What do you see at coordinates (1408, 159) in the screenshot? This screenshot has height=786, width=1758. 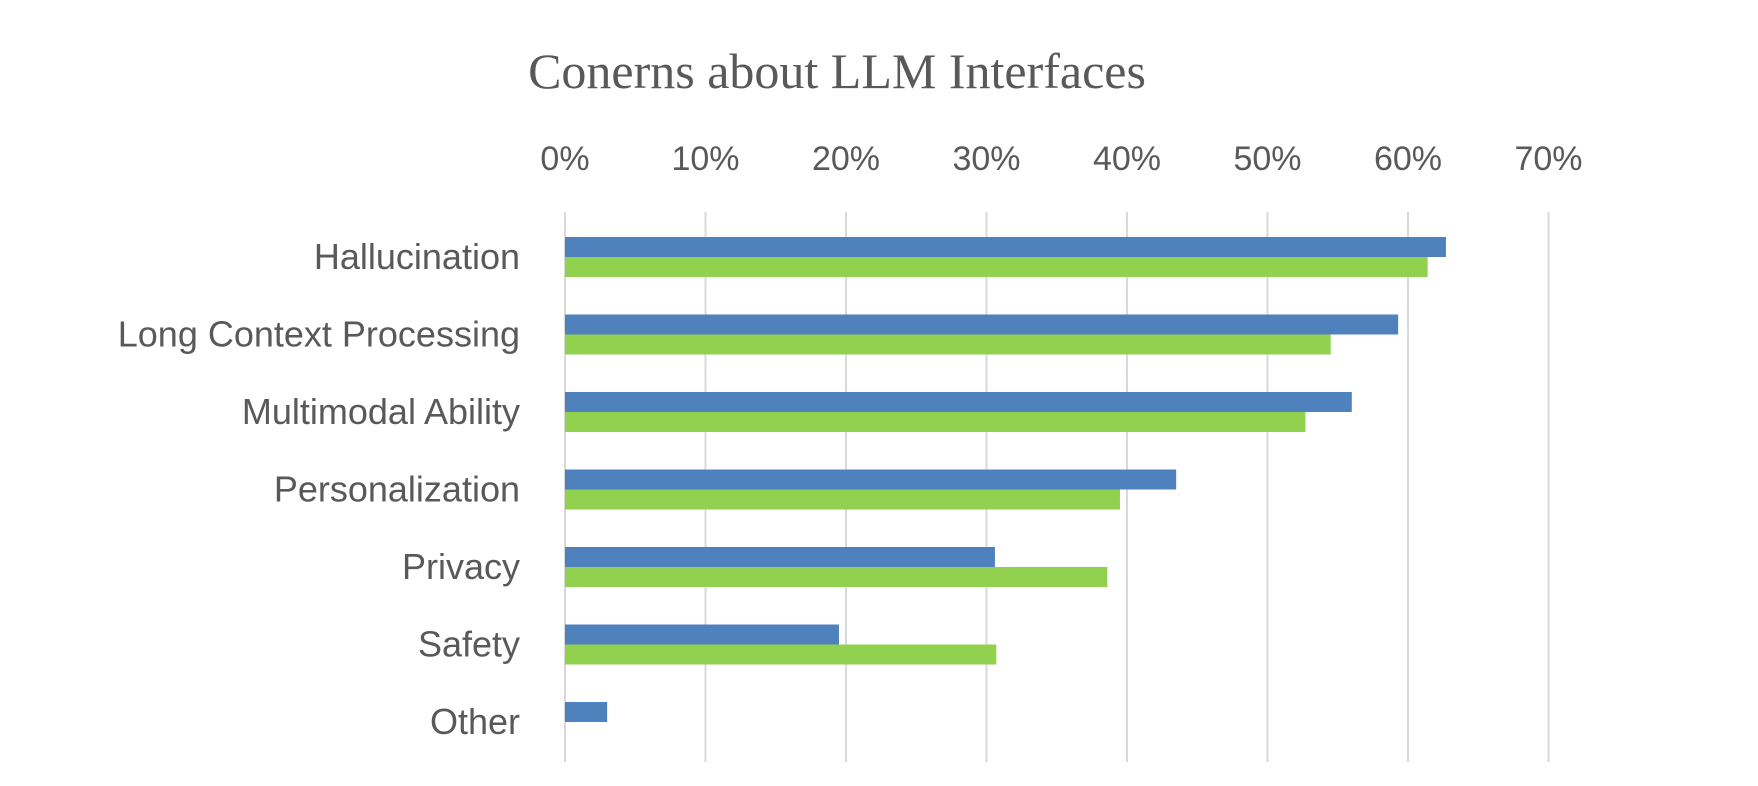 I see `x-tick-label: 60%` at bounding box center [1408, 159].